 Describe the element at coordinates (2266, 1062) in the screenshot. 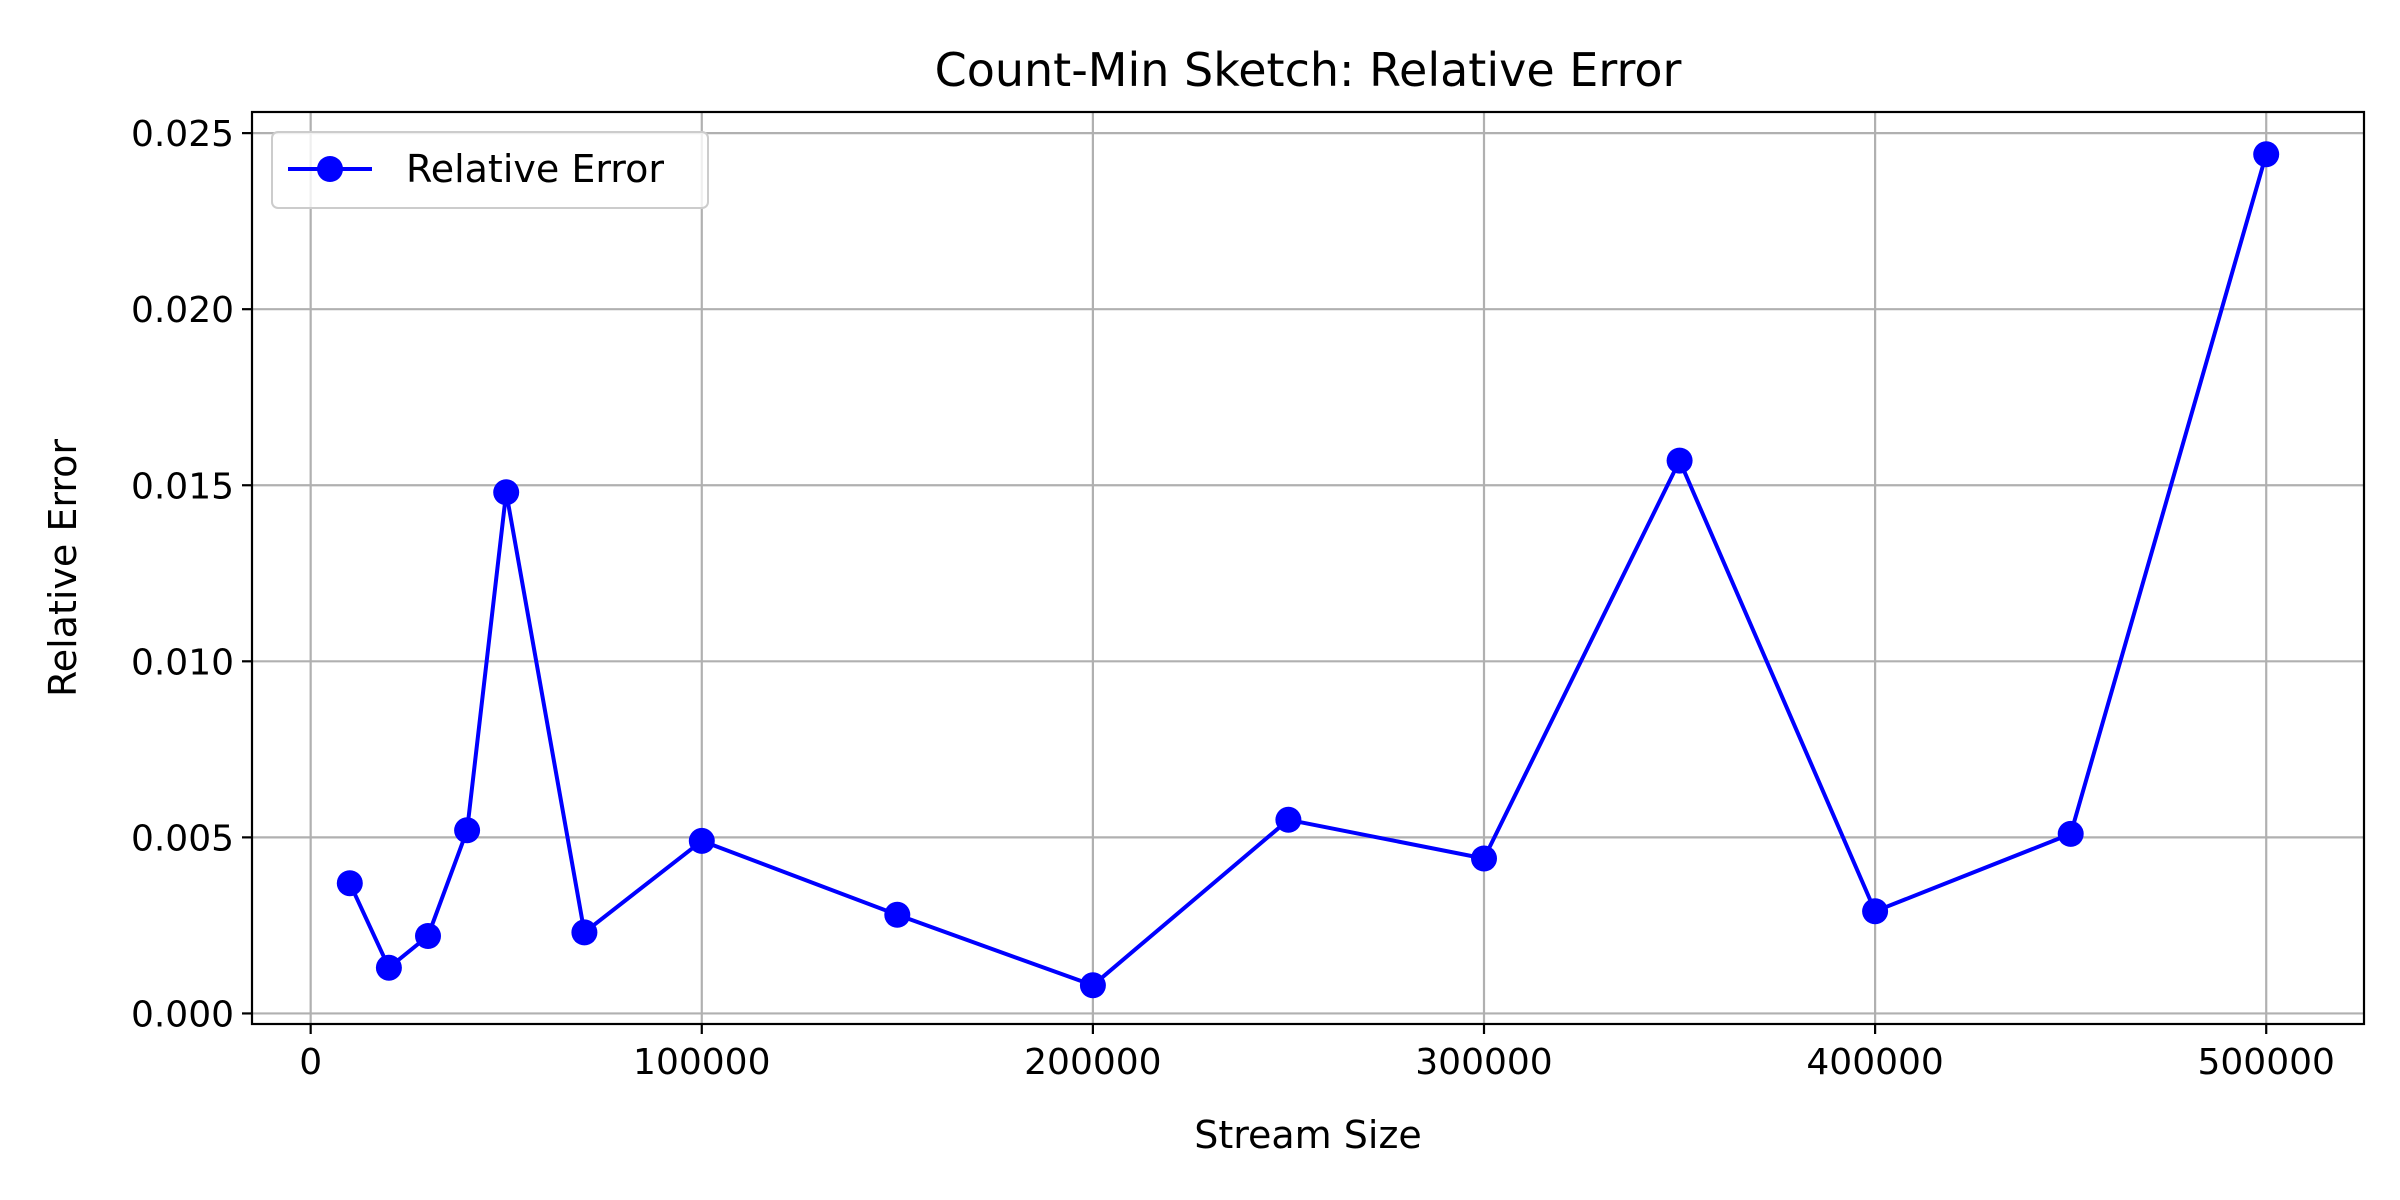

I see `x-tick-label: 500000` at that location.